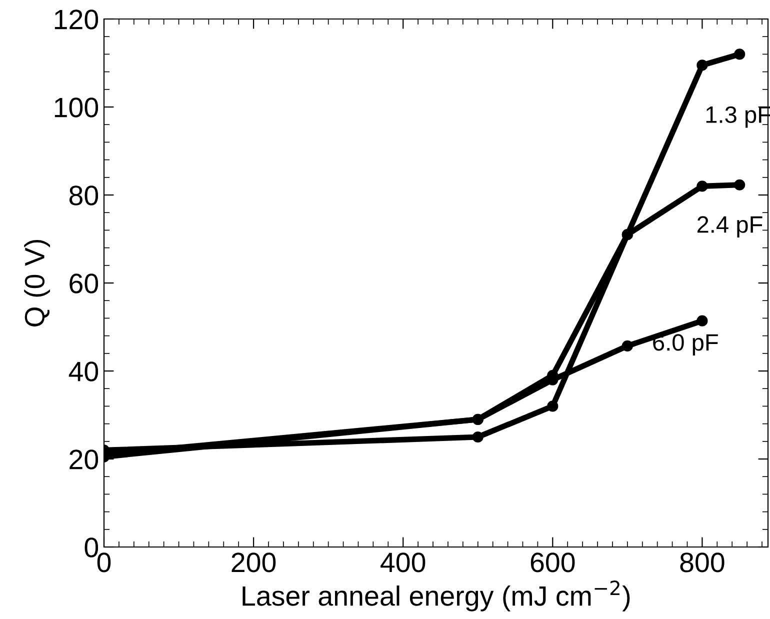 This screenshot has height=619, width=770. Describe the element at coordinates (84, 460) in the screenshot. I see `y-tick-label: 20` at that location.